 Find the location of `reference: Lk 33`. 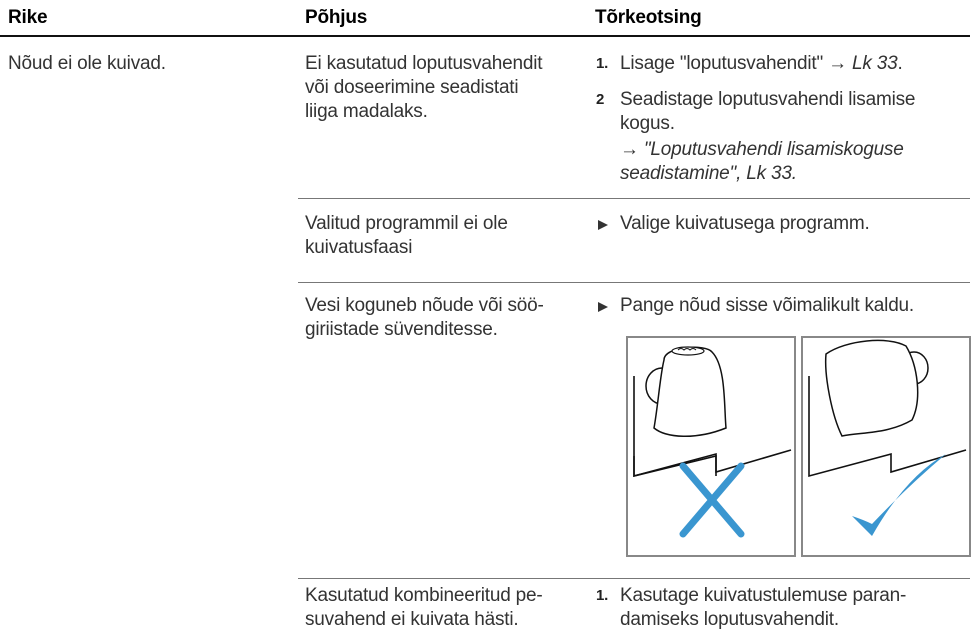

reference: Lk 33 is located at coordinates (875, 63).